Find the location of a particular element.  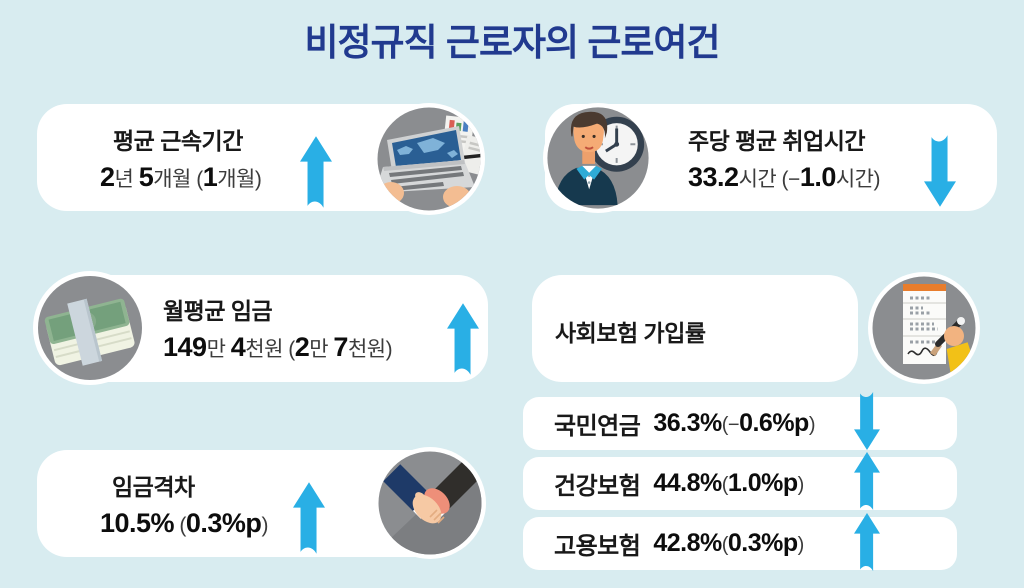

laptop-worker-icon is located at coordinates (429, 159).